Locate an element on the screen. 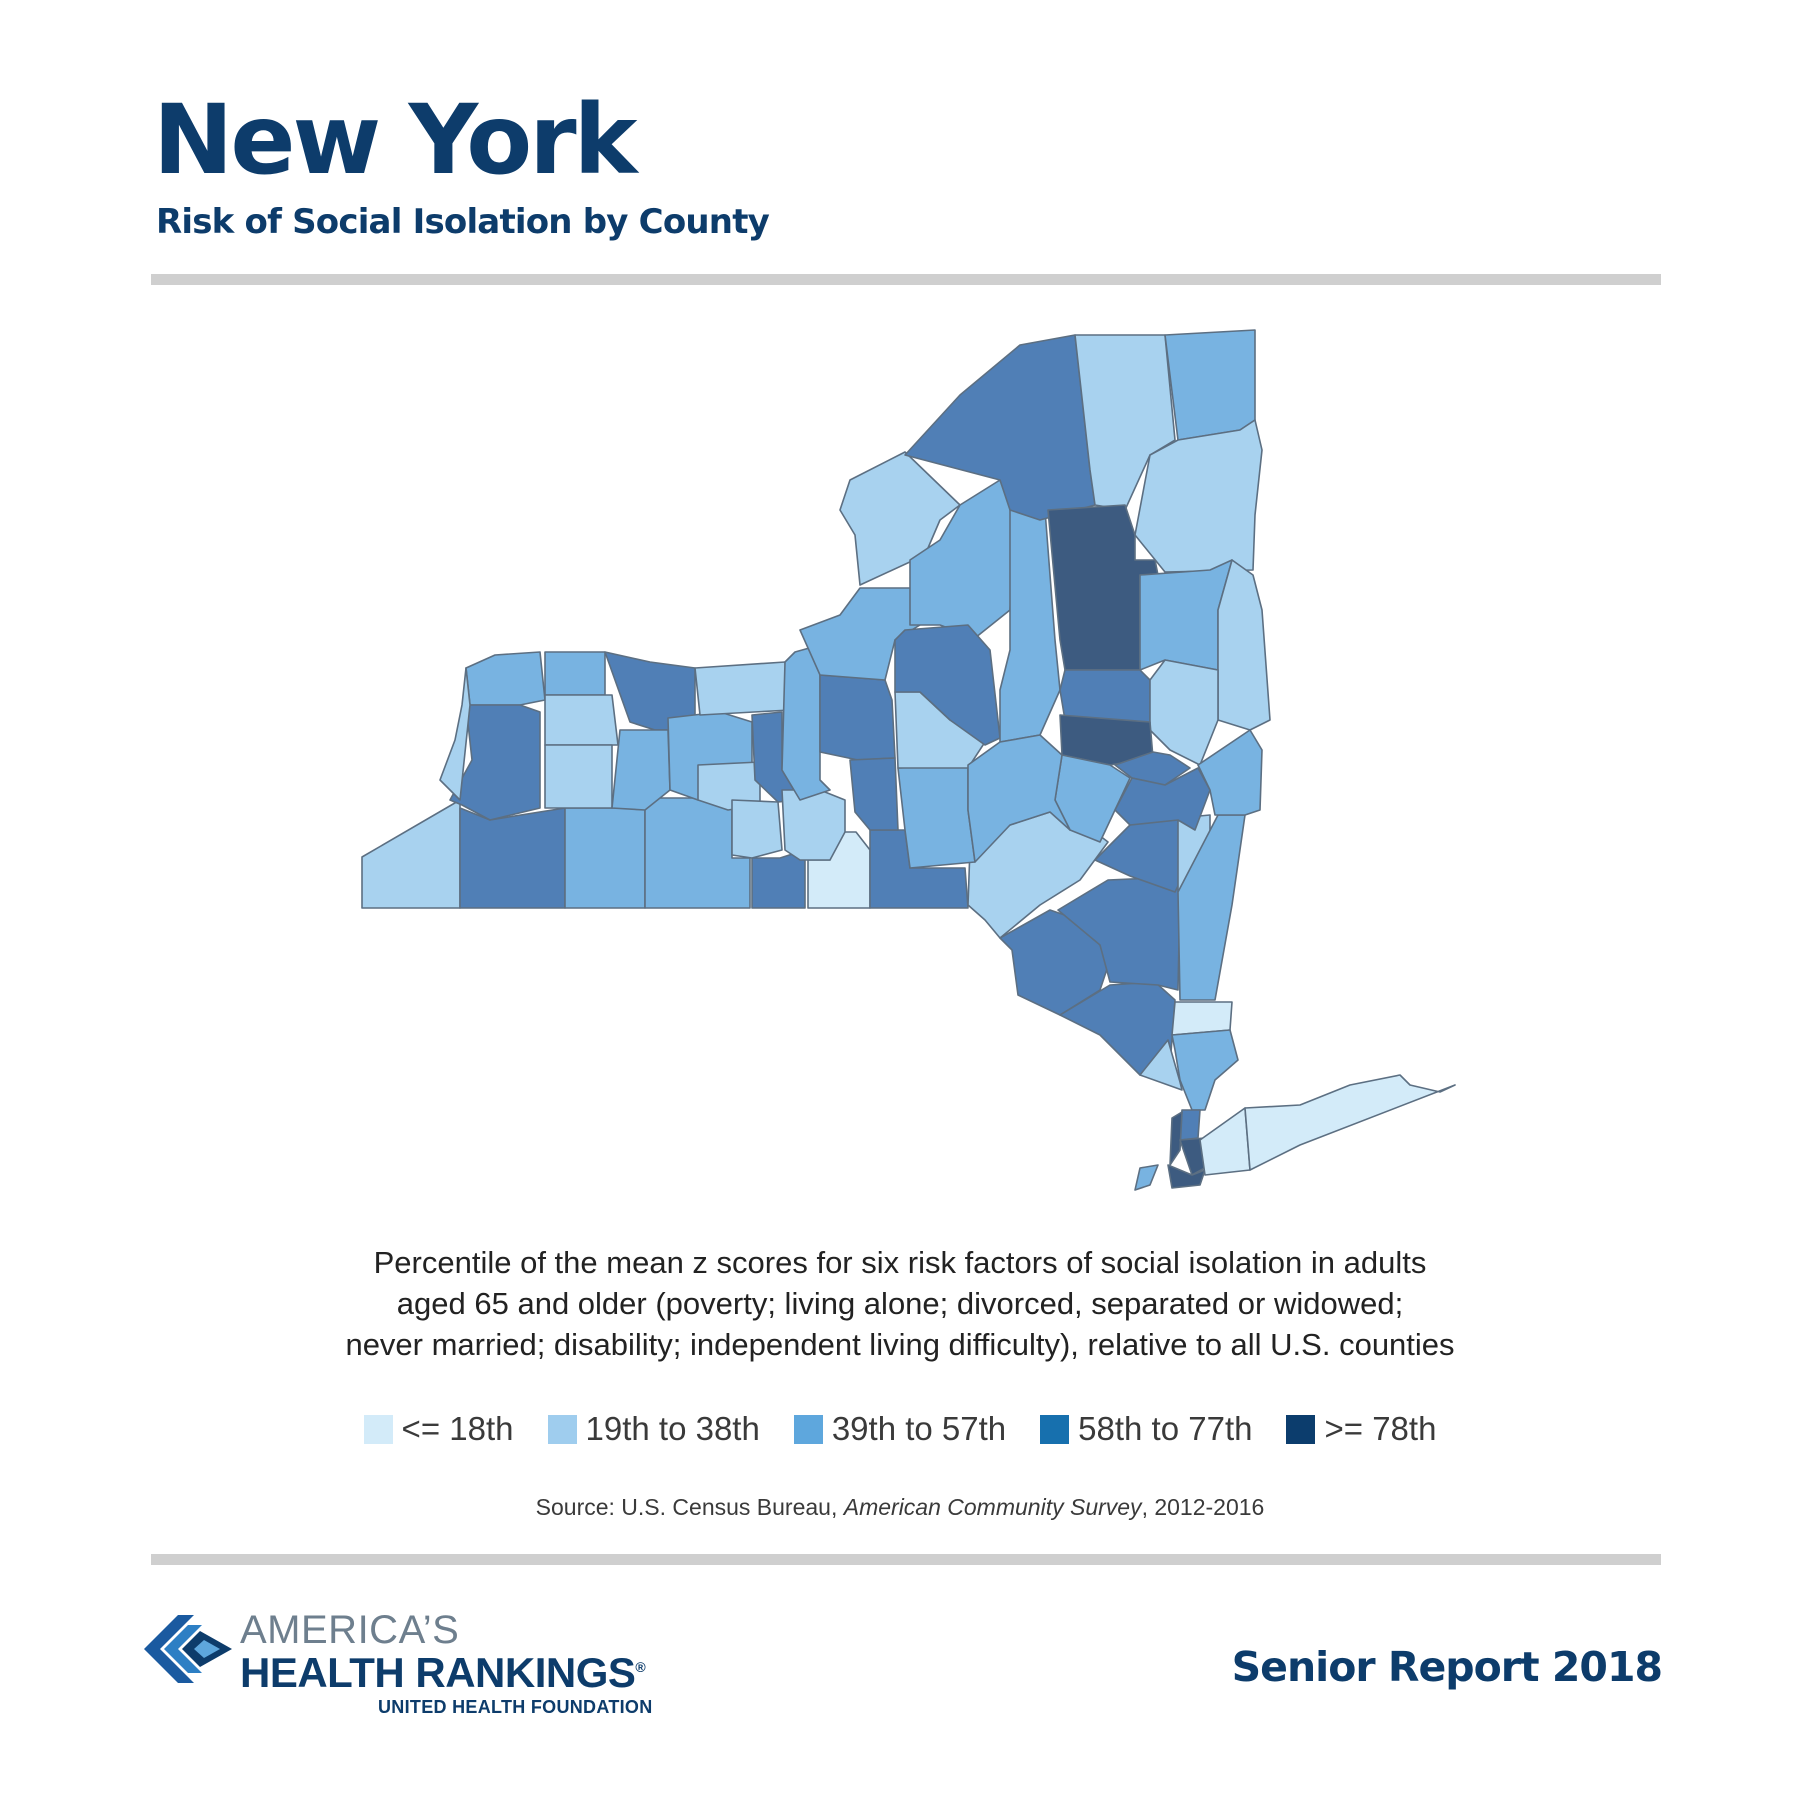  county-cayuga is located at coordinates (806, 722).